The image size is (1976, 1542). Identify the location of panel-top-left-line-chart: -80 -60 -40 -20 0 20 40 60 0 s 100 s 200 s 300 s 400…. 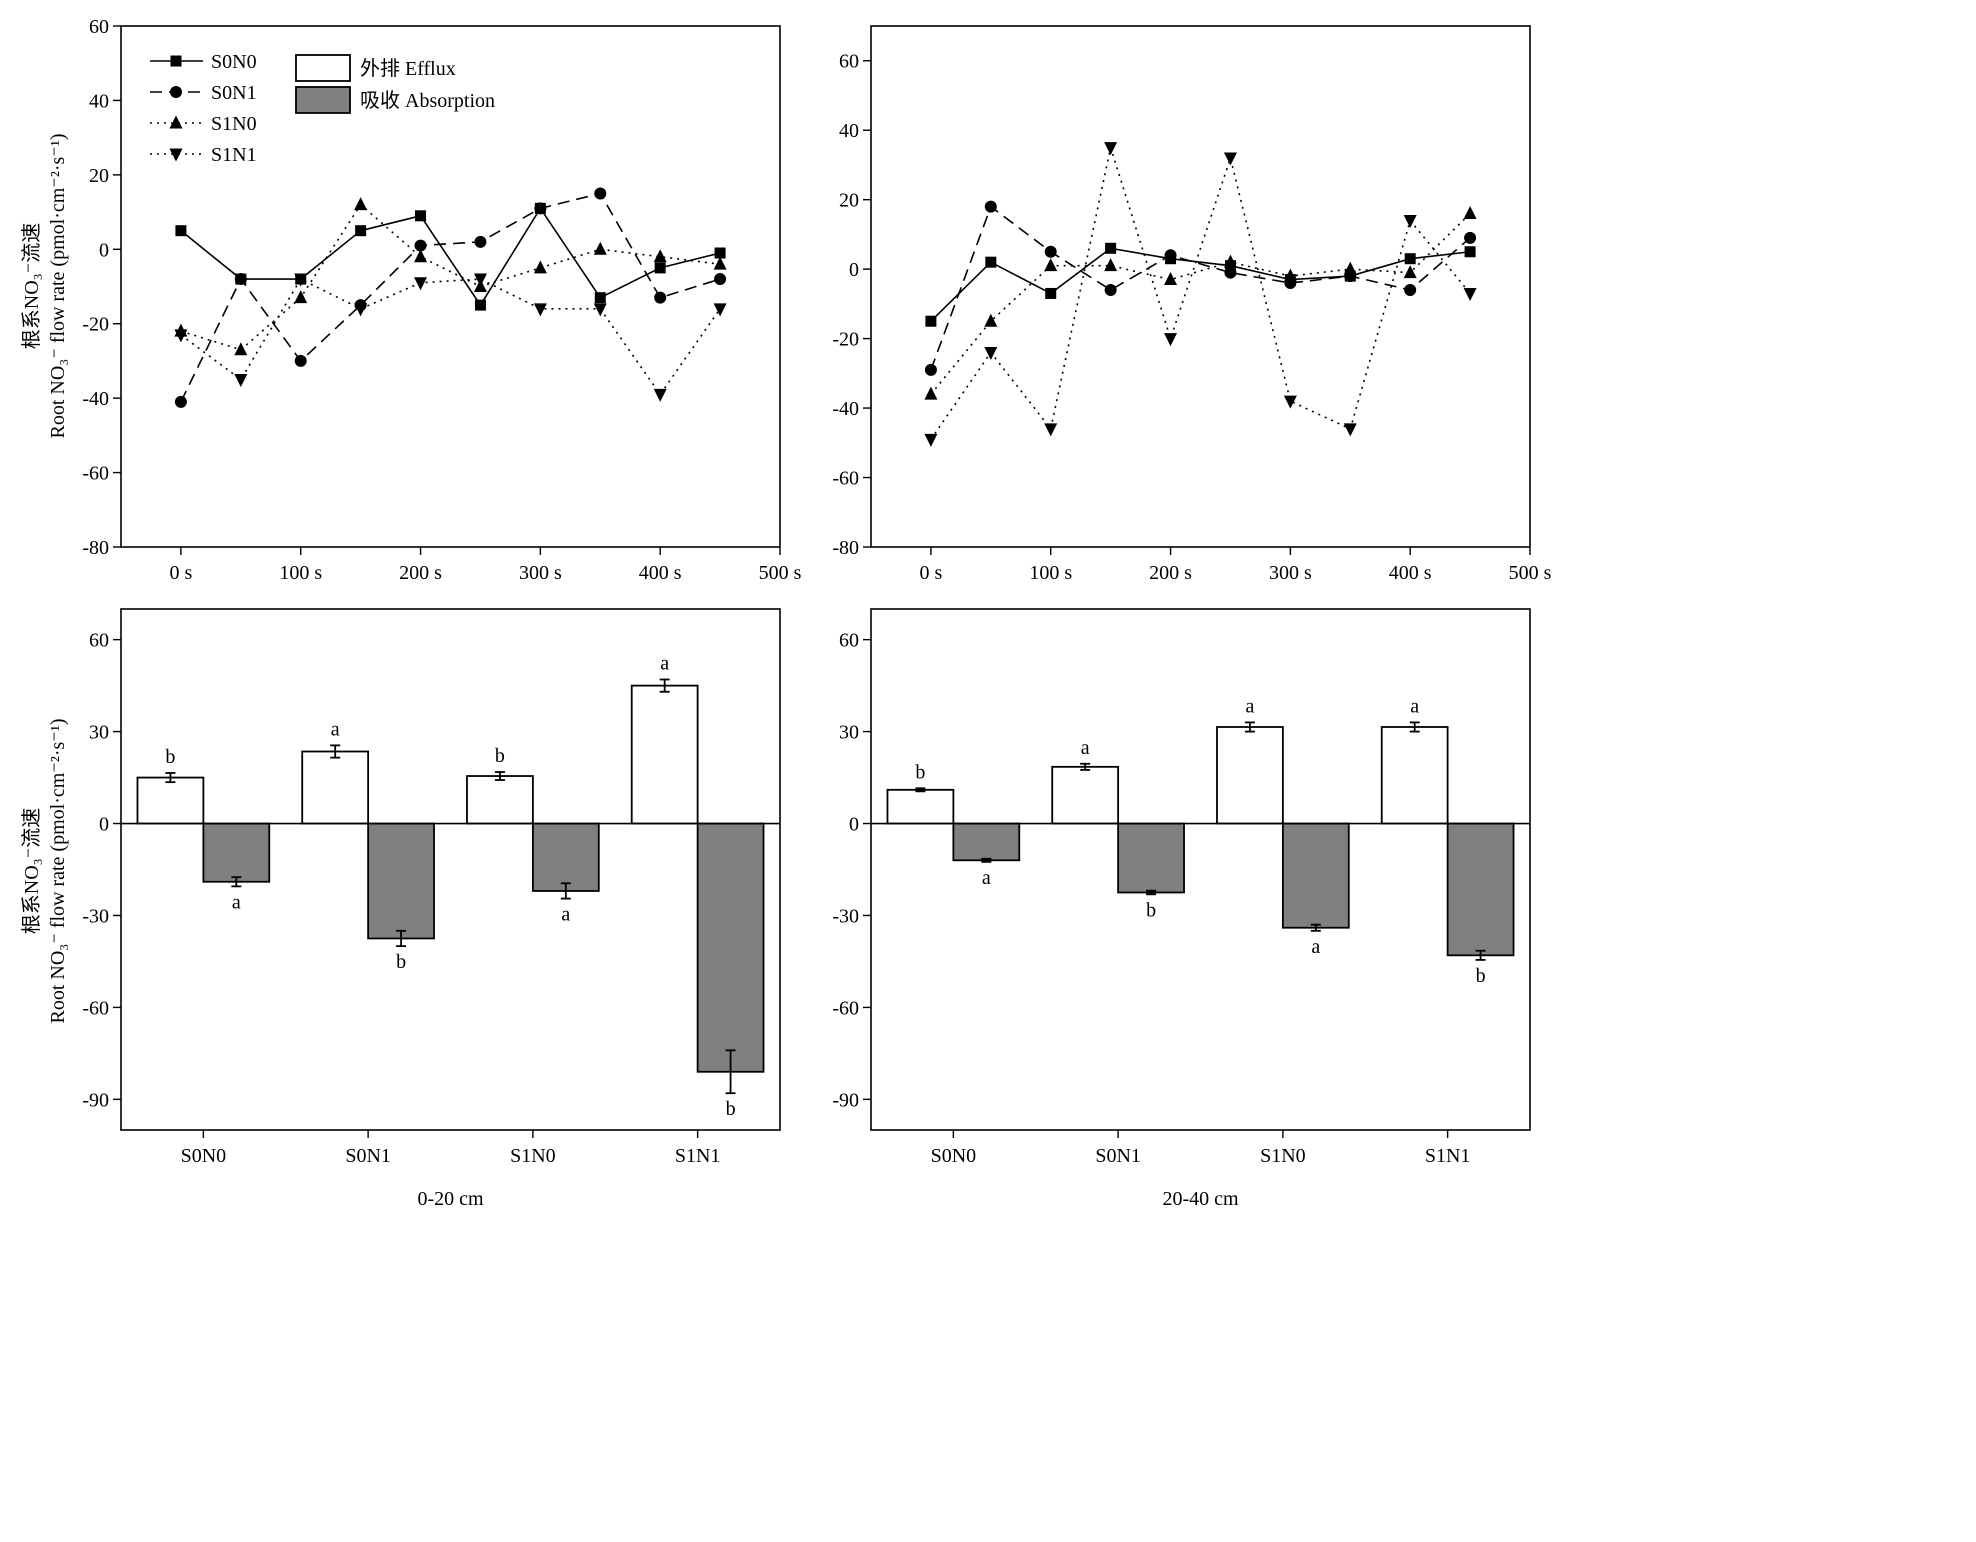
(441, 300).